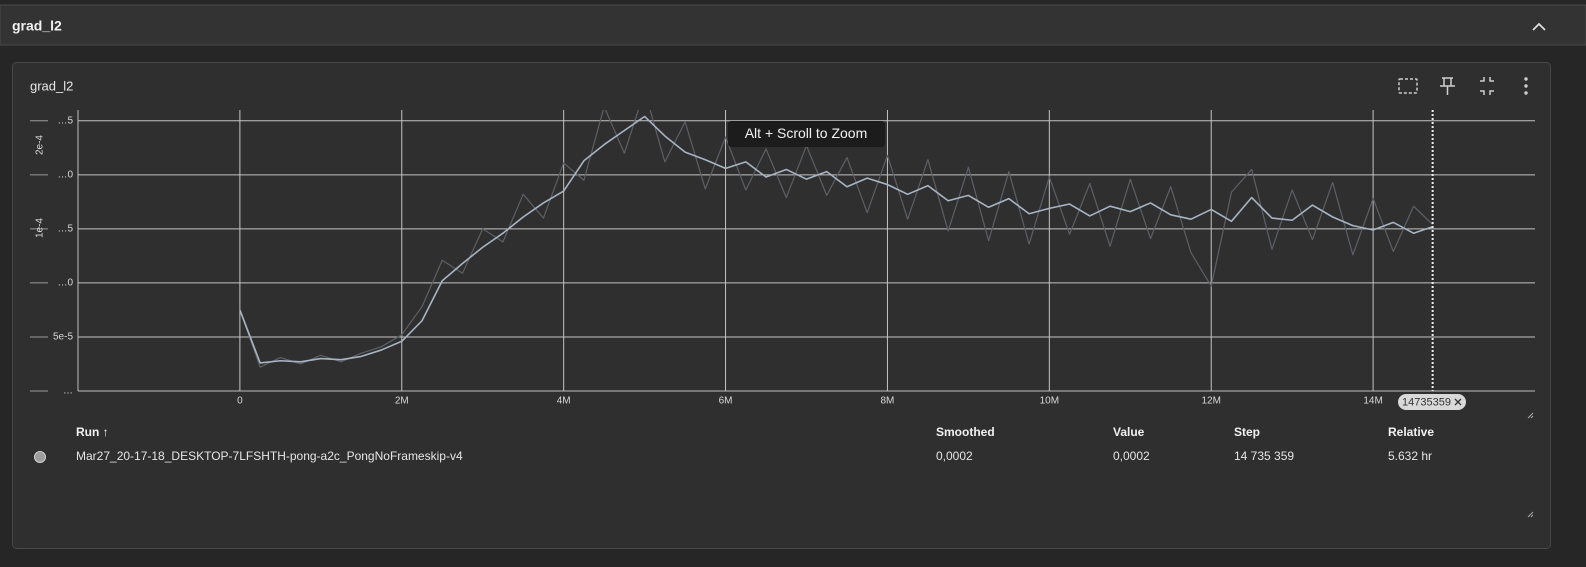  I want to click on table-cell: 5.632 hr, so click(1410, 456).